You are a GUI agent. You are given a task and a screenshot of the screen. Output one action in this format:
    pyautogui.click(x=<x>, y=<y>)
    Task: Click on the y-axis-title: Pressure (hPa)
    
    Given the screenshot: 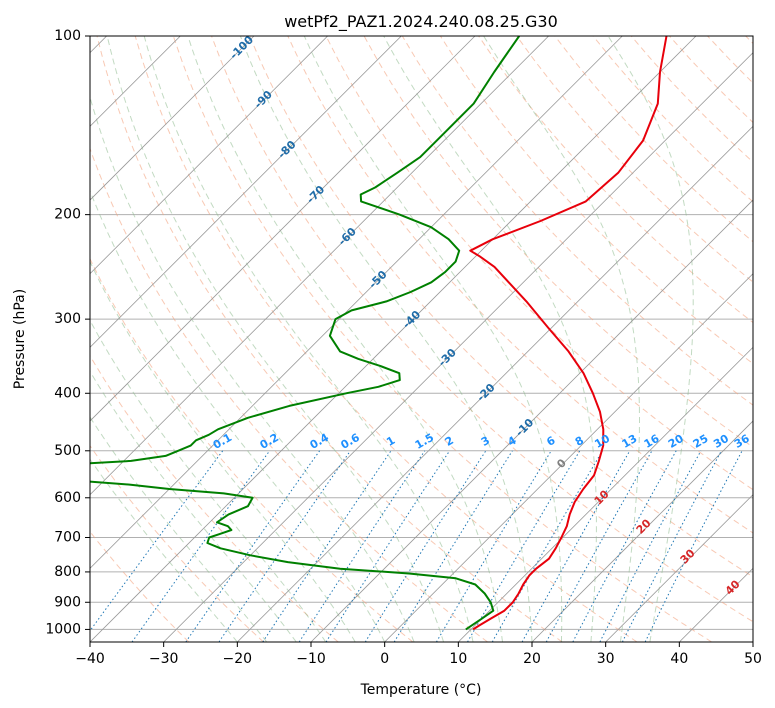 What is the action you would take?
    pyautogui.click(x=20, y=339)
    